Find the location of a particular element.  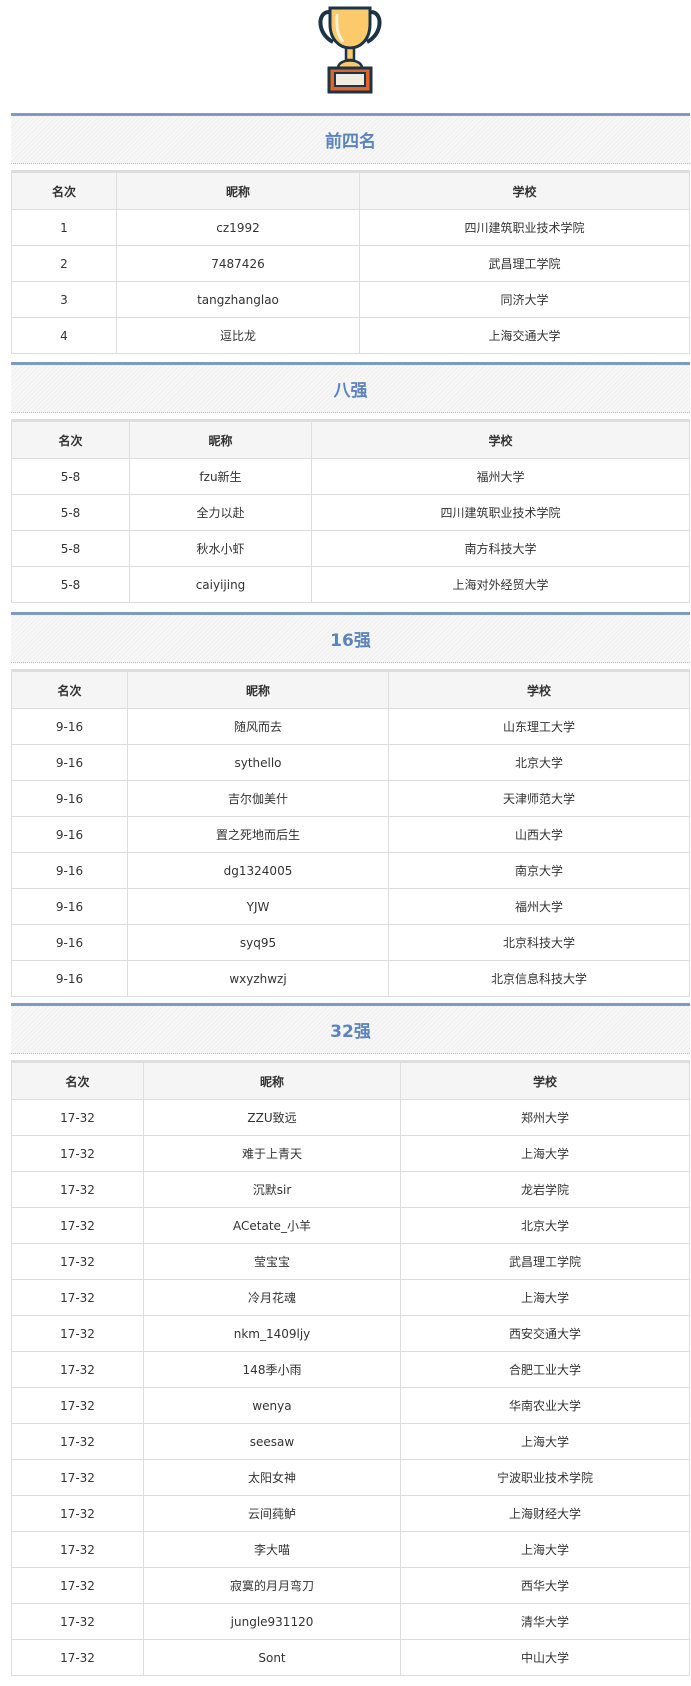

nickname-cell: 太阳女神 is located at coordinates (272, 1477).